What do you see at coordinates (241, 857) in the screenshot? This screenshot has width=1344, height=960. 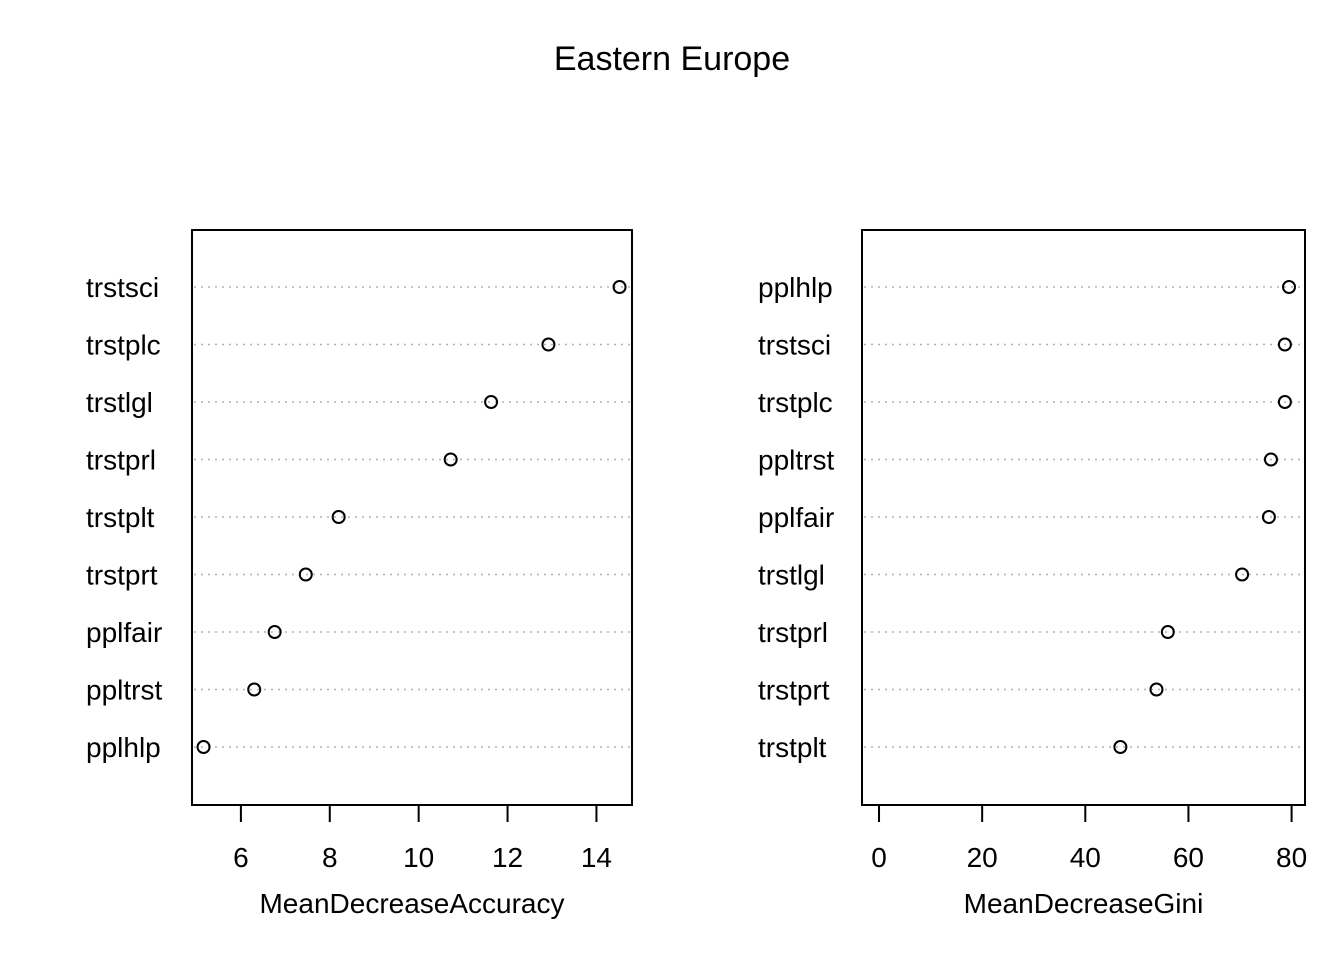 I see `accuracy-x-tick-label: 6` at bounding box center [241, 857].